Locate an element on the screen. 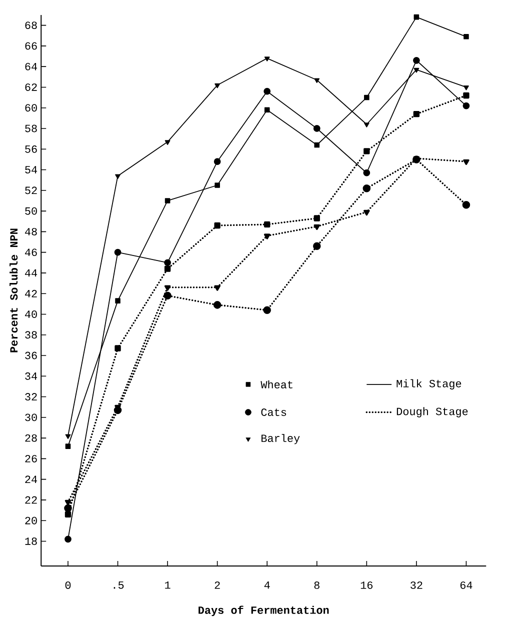 This screenshot has height=633, width=515. y-tick-label: 28 is located at coordinates (31, 438).